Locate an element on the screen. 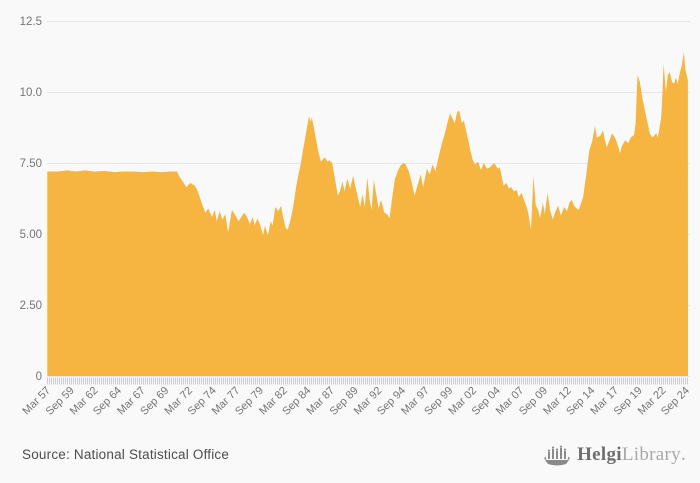  y-axis-tick-label: 0 is located at coordinates (39, 377).